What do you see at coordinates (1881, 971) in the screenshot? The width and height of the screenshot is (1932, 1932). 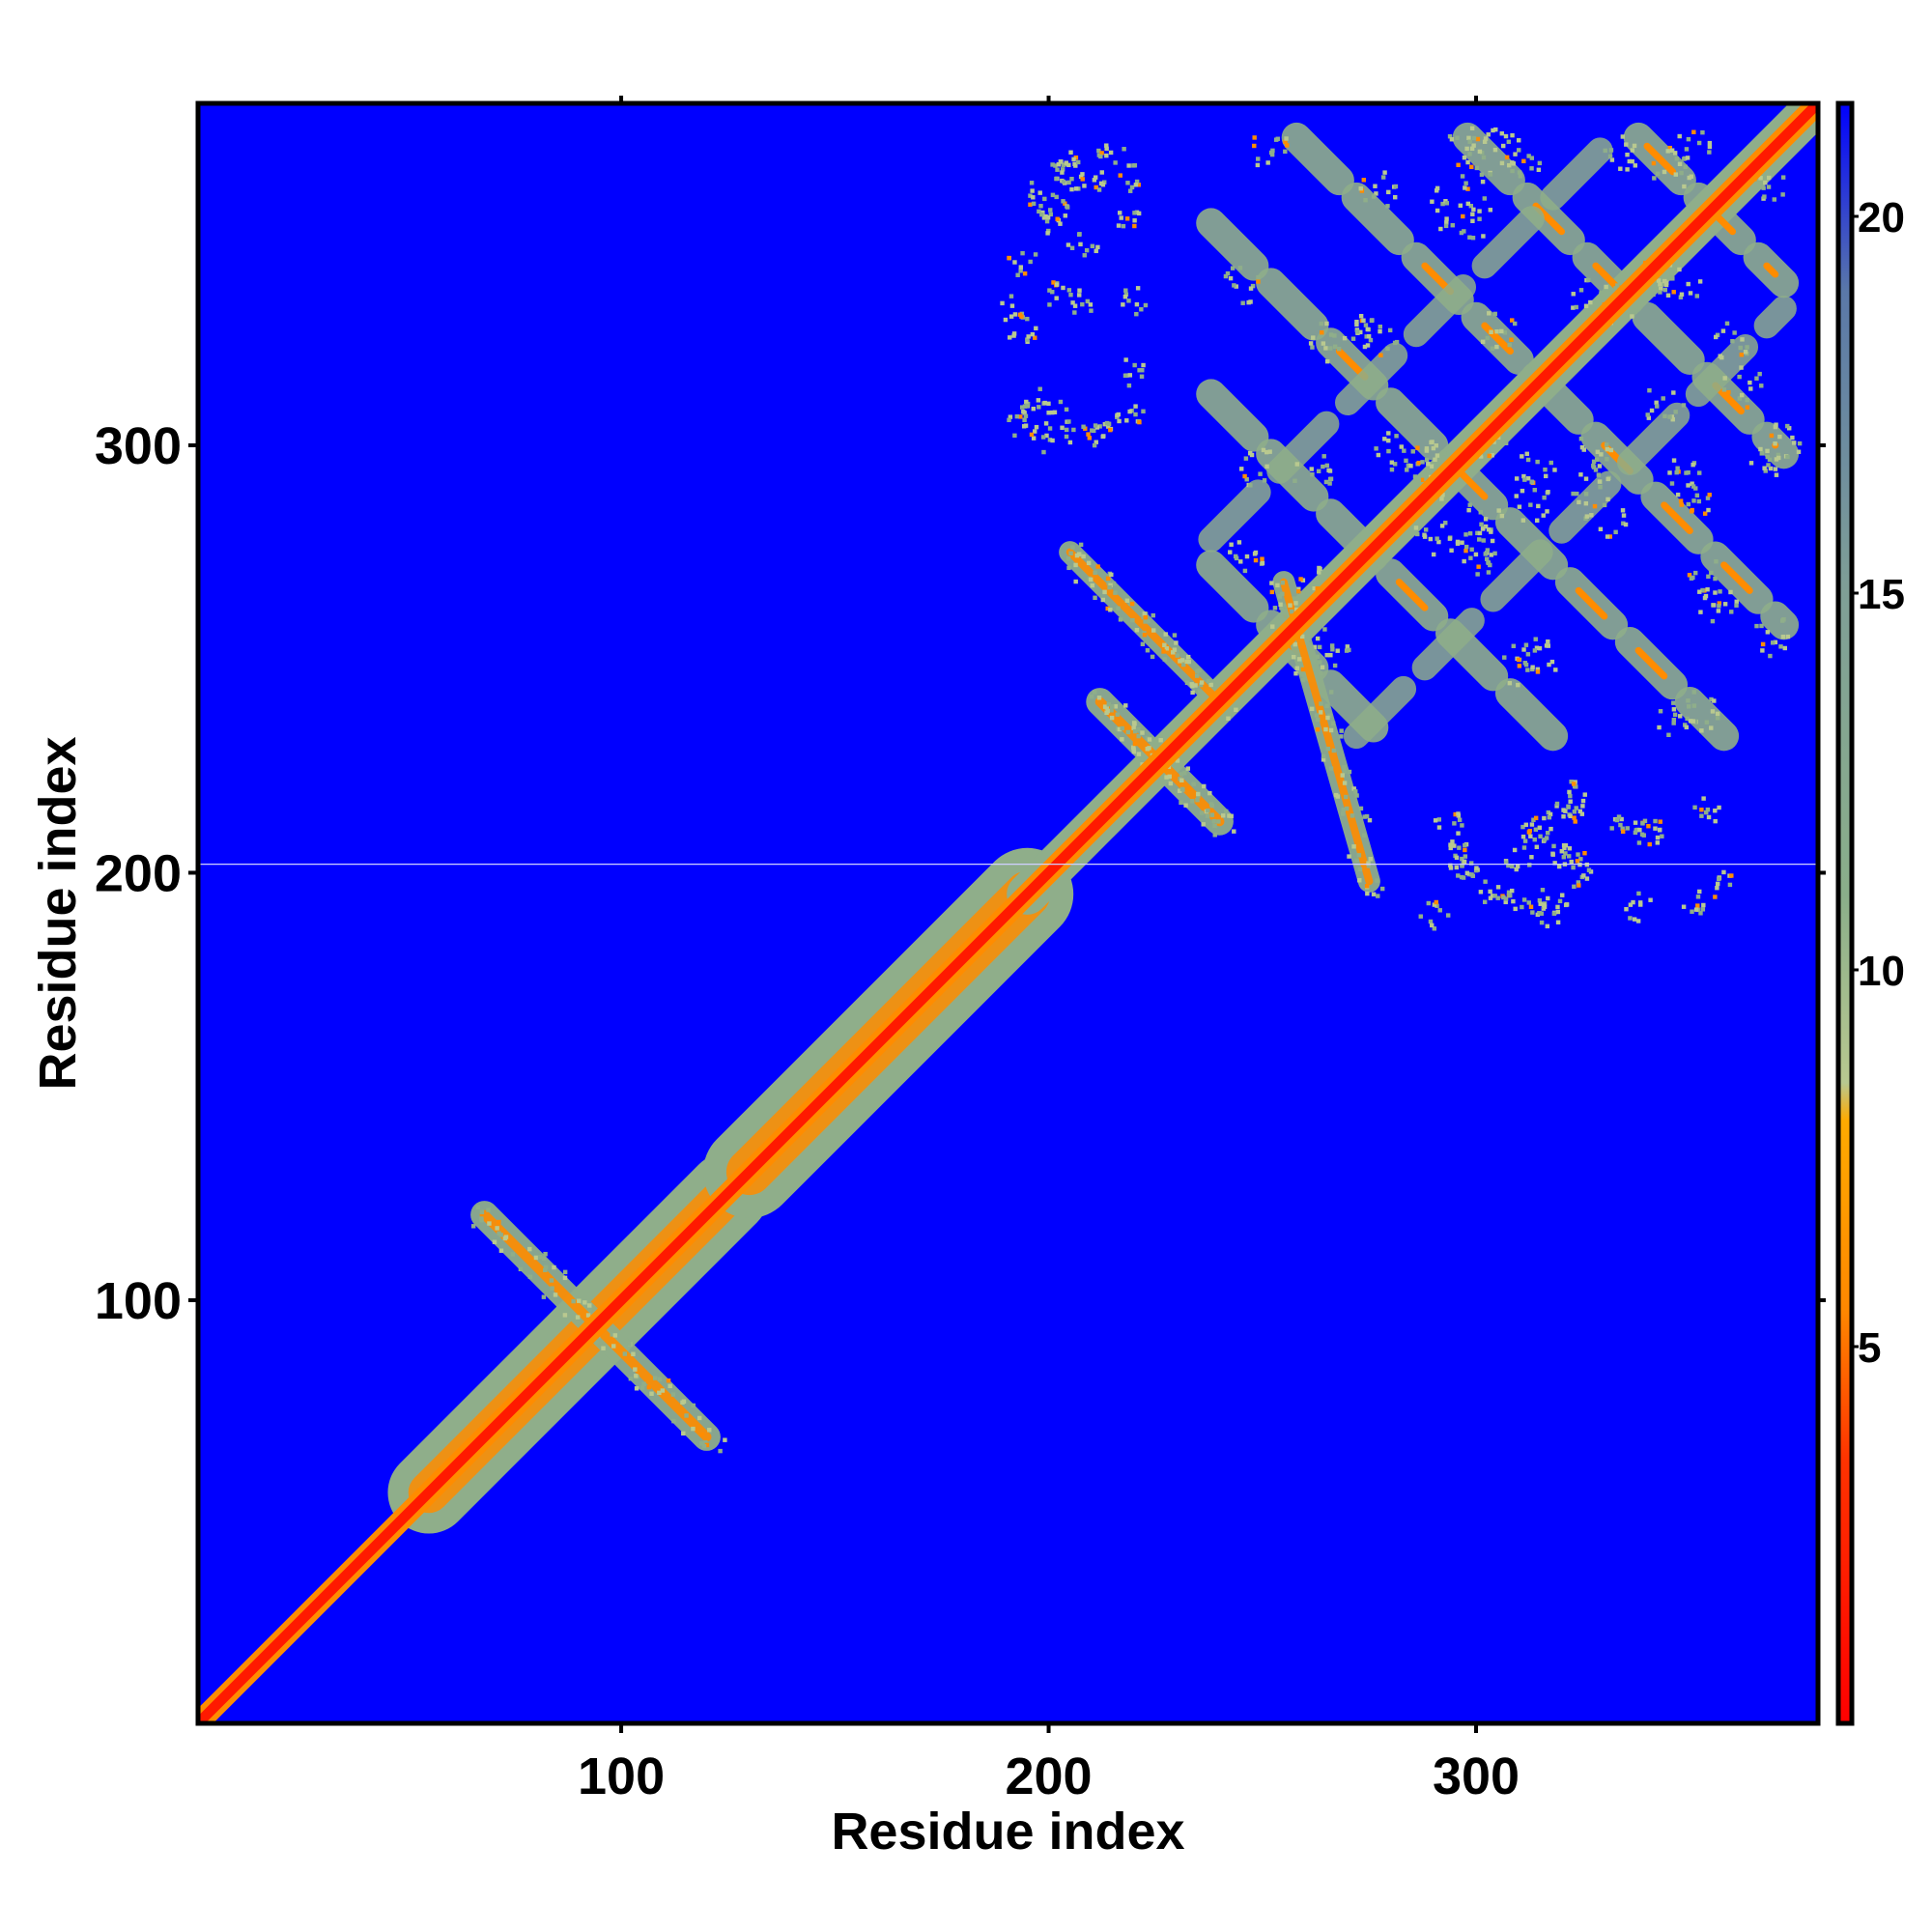 I see `colorbar-tick-label: 10` at bounding box center [1881, 971].